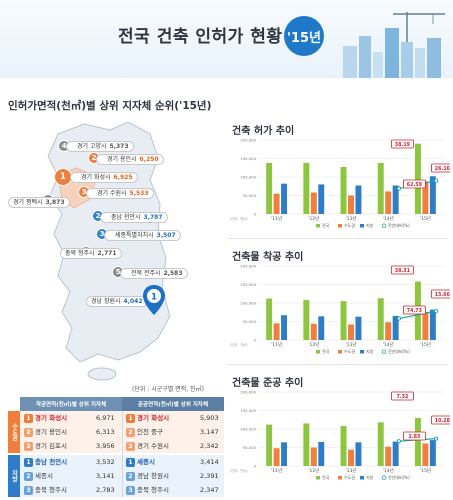 Image resolution: width=453 pixels, height=500 pixels. What do you see at coordinates (105, 462) in the screenshot?
I see `table-value: 3,532` at bounding box center [105, 462].